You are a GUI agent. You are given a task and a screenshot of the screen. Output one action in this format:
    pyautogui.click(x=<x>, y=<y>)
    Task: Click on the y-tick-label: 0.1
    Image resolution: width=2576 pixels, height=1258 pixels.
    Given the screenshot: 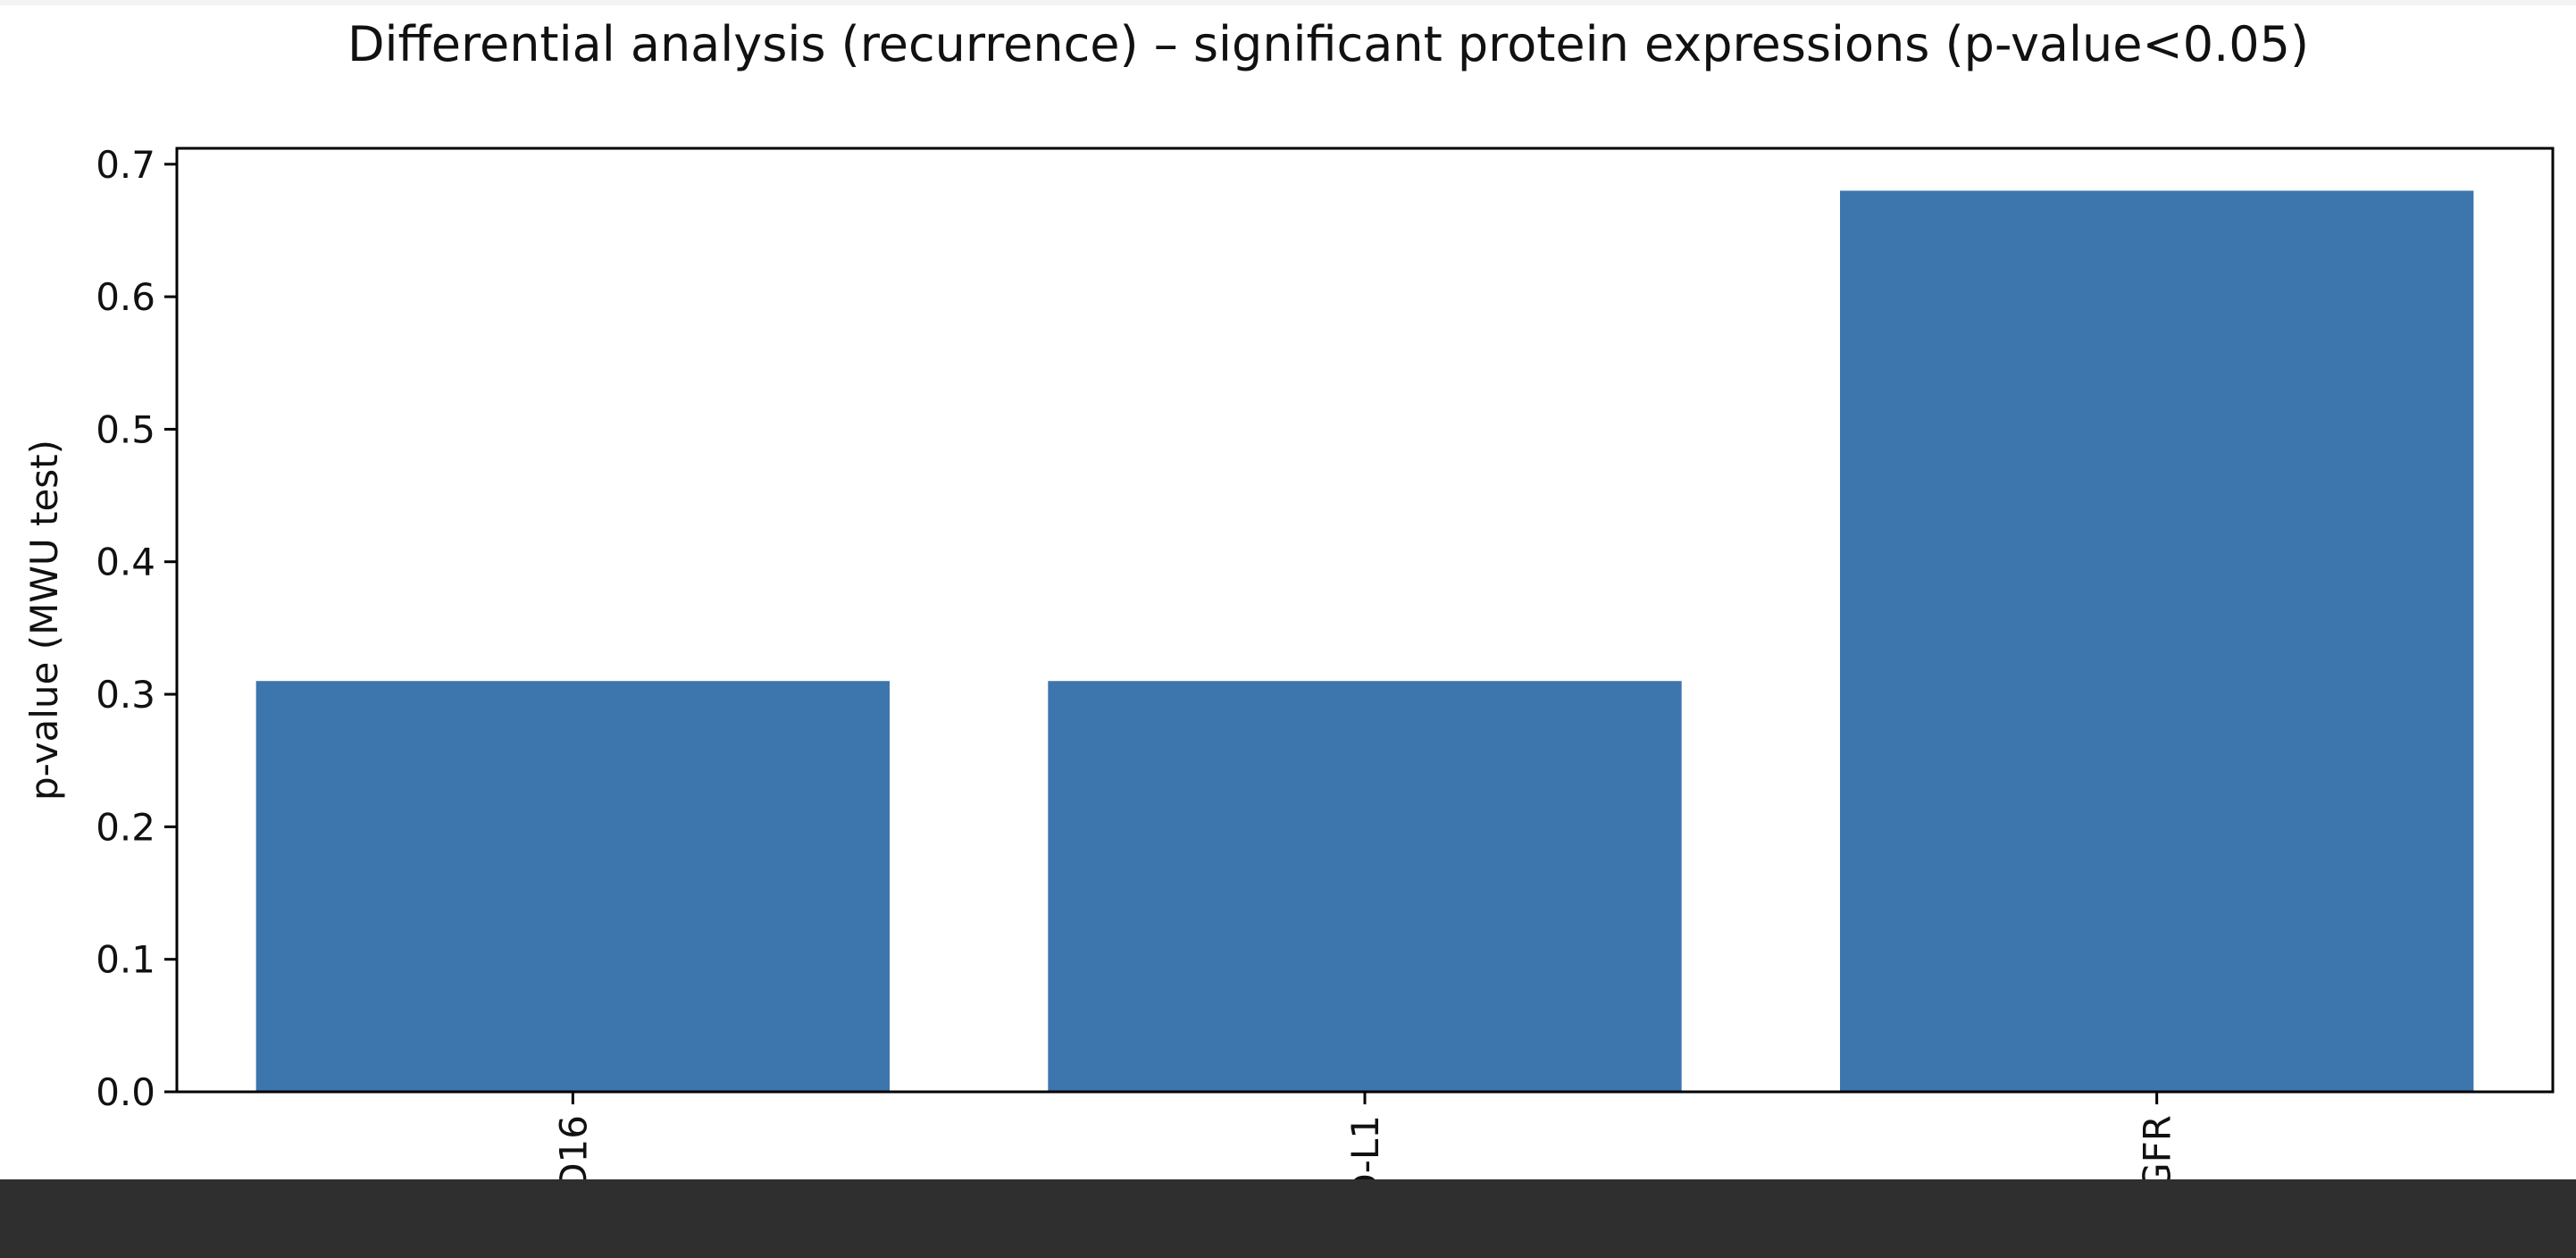 What is the action you would take?
    pyautogui.click(x=126, y=960)
    